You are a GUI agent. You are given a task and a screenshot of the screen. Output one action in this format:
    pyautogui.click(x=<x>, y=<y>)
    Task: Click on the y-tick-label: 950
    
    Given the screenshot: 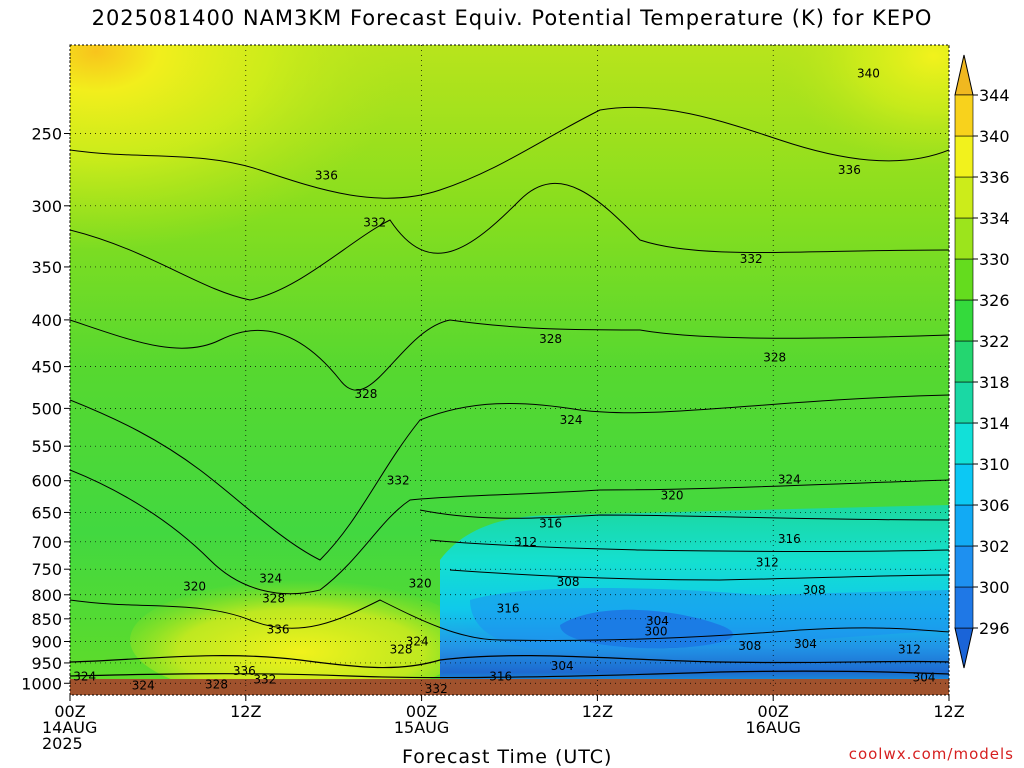 What is the action you would take?
    pyautogui.click(x=46, y=663)
    